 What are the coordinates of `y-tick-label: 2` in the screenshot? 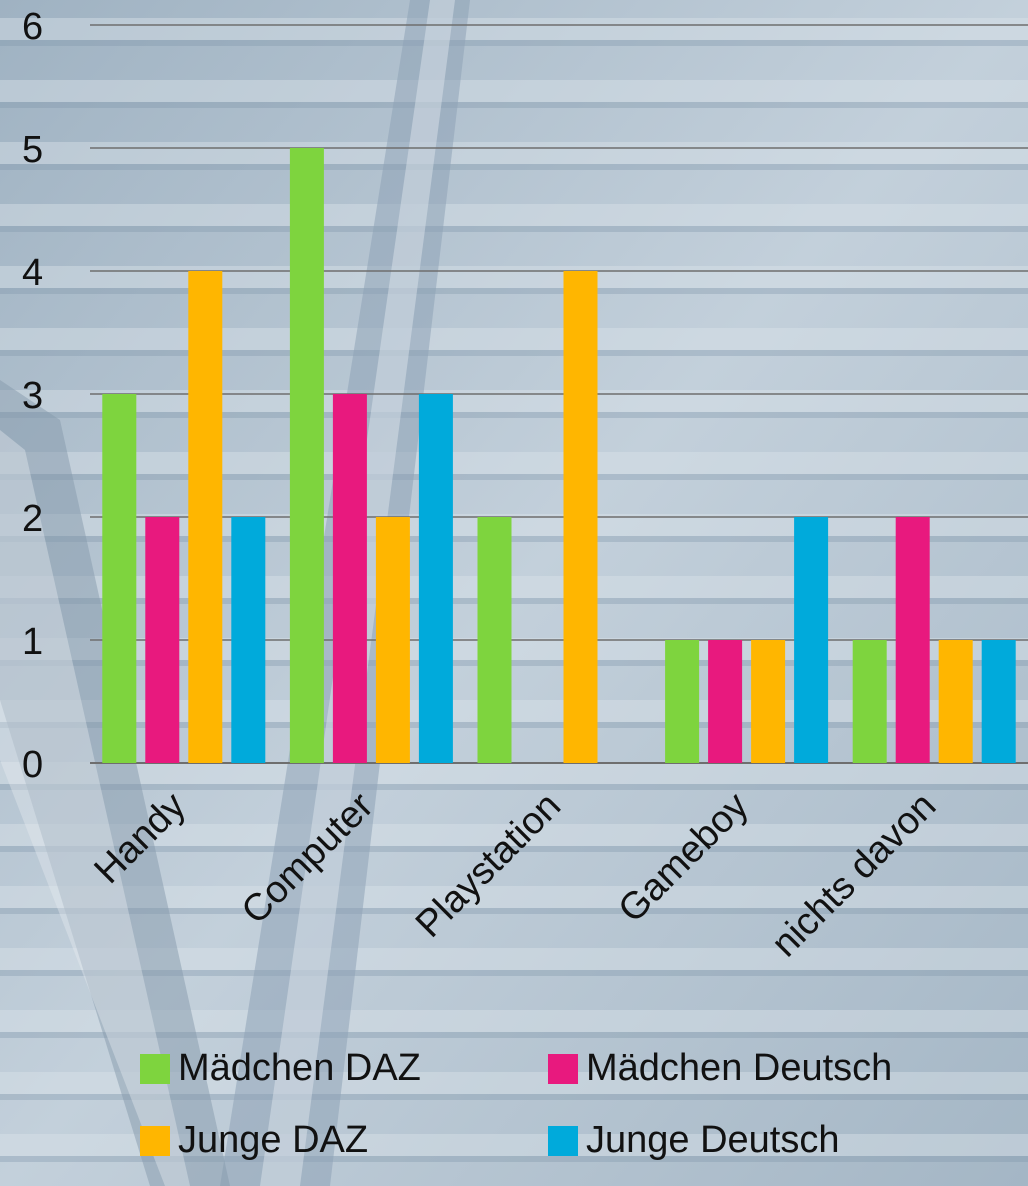 It's located at (32, 519).